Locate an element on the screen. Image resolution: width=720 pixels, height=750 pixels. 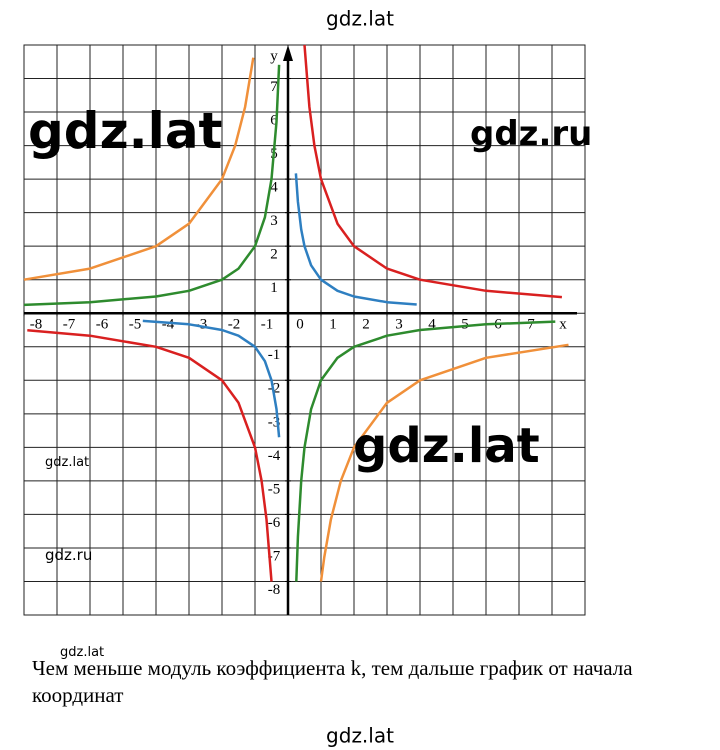
x-tick-label: -7 is located at coordinates (69, 325).